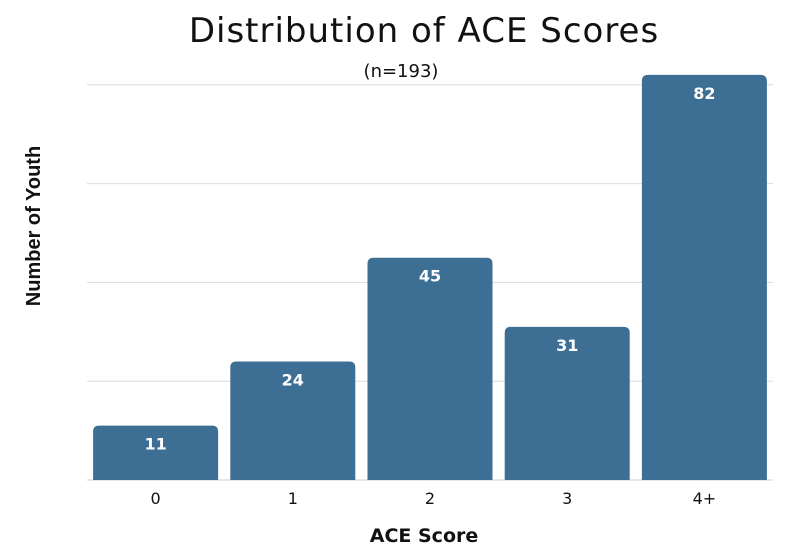  What do you see at coordinates (567, 345) in the screenshot?
I see `bar-value-label: 31` at bounding box center [567, 345].